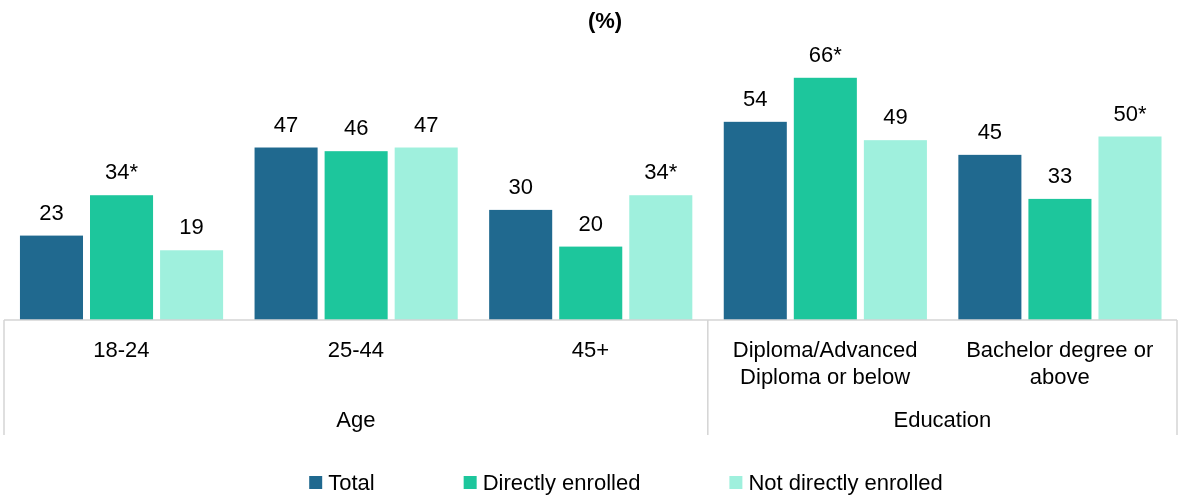 The height and width of the screenshot is (495, 1178). I want to click on data-label: 49, so click(895, 117).